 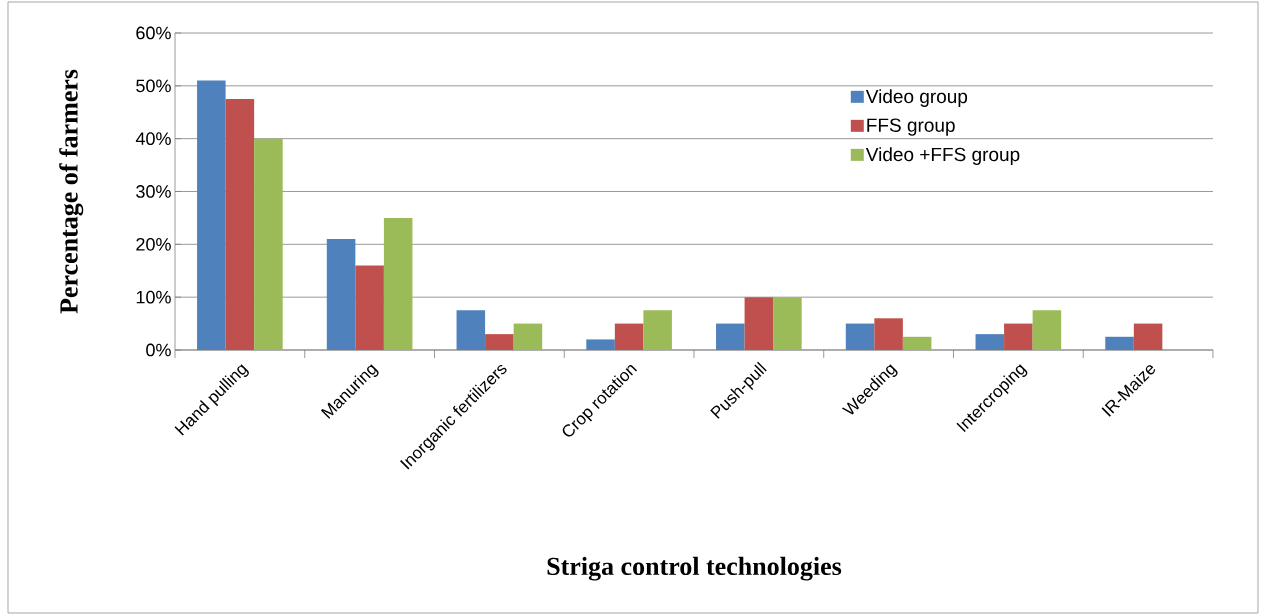 What do you see at coordinates (153, 191) in the screenshot?
I see `y-tick-label: 30%` at bounding box center [153, 191].